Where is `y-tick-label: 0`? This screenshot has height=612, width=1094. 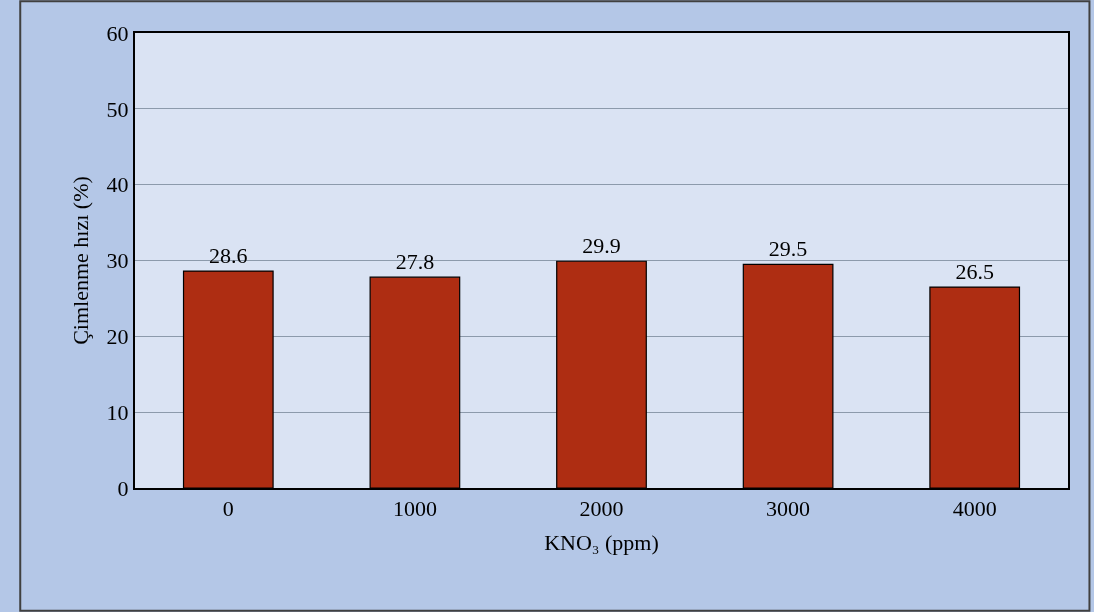
y-tick-label: 0 is located at coordinates (123, 488).